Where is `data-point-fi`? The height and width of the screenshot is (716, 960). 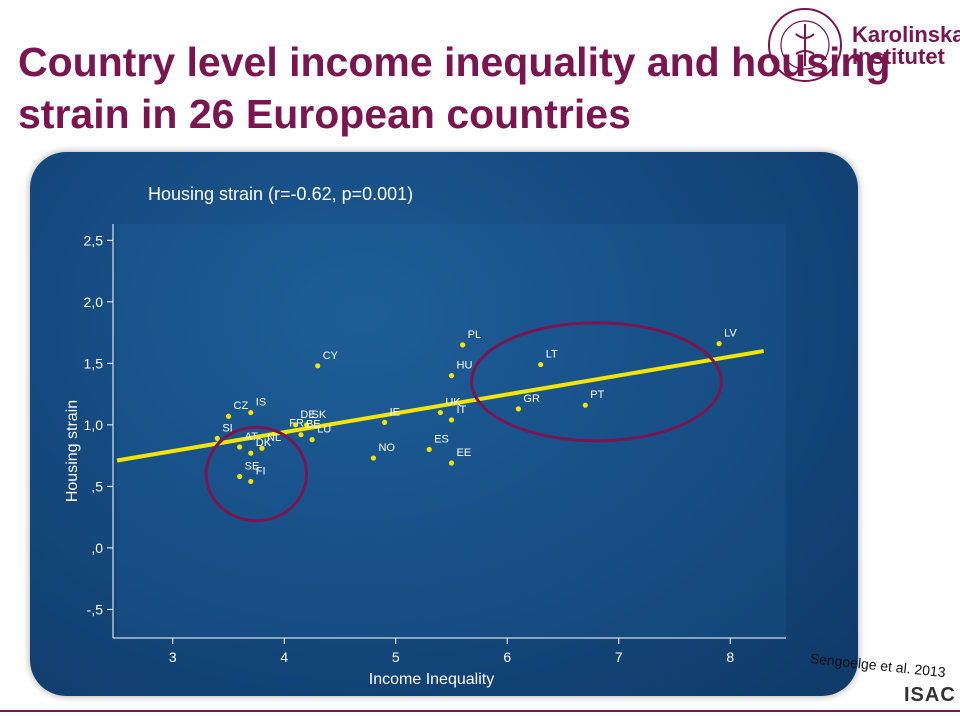 data-point-fi is located at coordinates (251, 481).